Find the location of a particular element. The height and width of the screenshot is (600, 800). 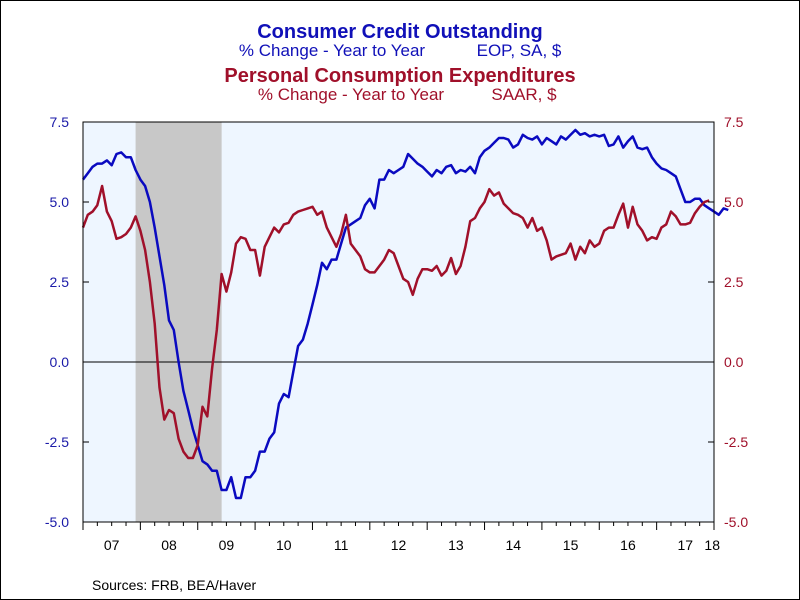

y-tick-label-left: 5.0 is located at coordinates (60, 202).